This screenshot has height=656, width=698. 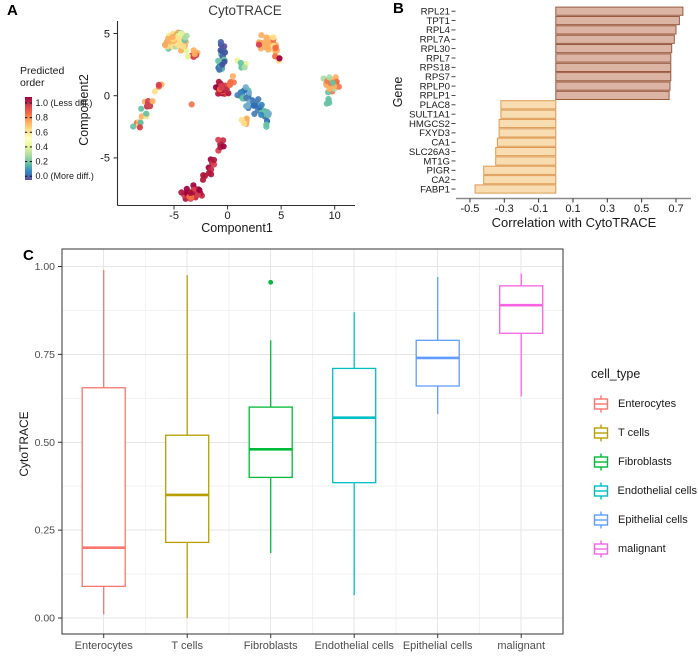 I want to click on panel-a-x-axis-label: Component1, so click(x=237, y=228).